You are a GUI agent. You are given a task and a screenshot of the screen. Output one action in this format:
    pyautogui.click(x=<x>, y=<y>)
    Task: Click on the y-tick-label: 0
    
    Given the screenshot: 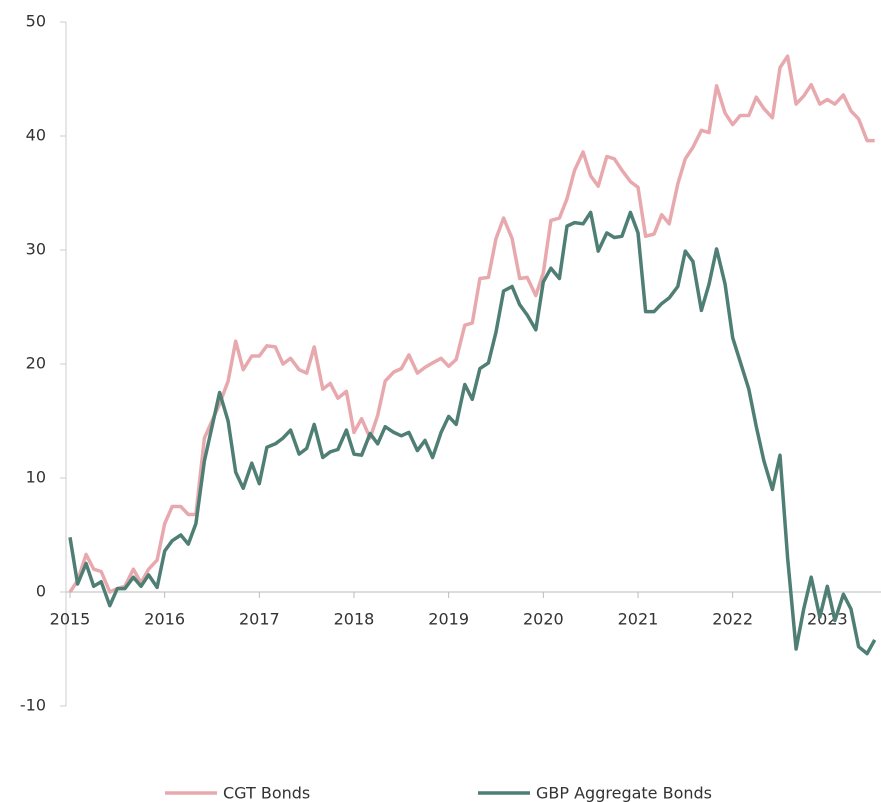 What is the action you would take?
    pyautogui.click(x=41, y=591)
    